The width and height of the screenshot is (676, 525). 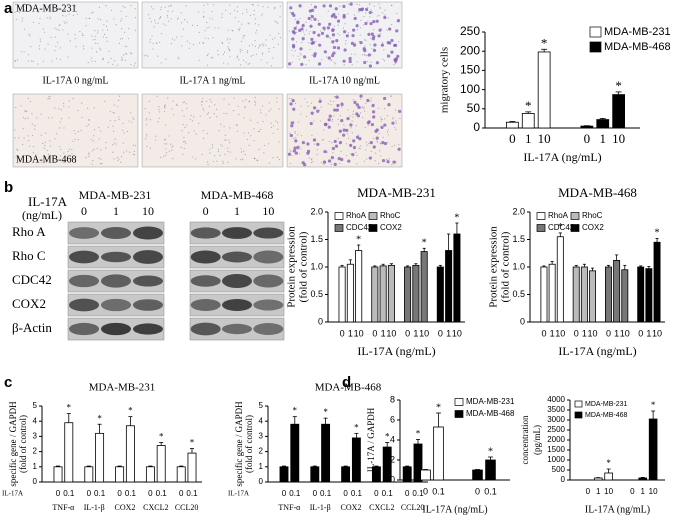 What do you see at coordinates (592, 215) in the screenshot?
I see `legend-label: RhoC` at bounding box center [592, 215].